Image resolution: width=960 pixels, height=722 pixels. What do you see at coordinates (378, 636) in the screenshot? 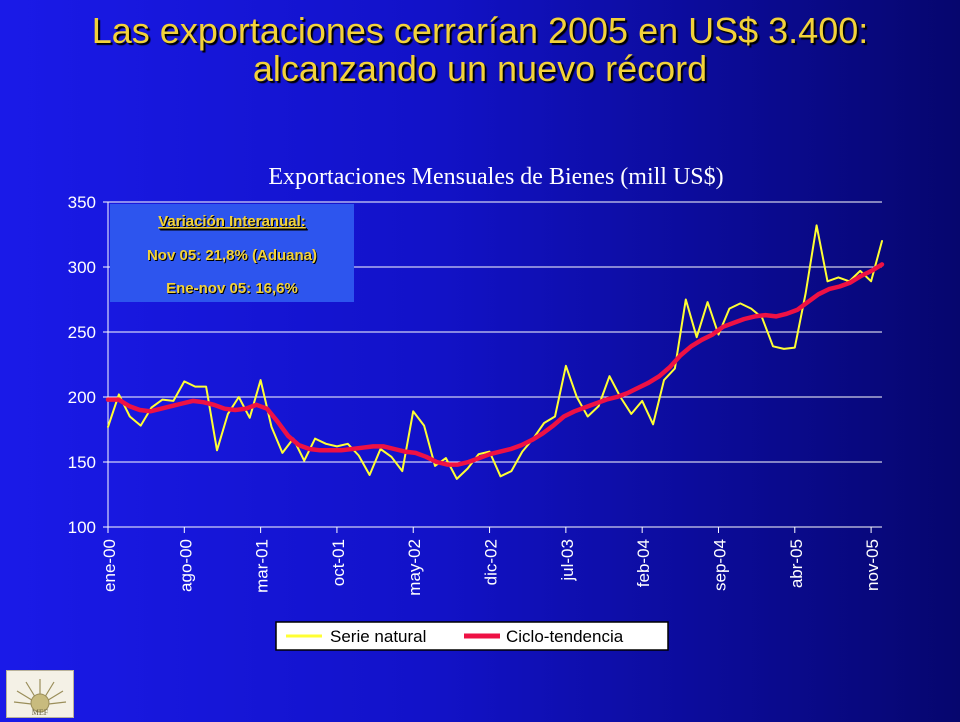
I see `legend-label-serie-natural: Serie natural` at bounding box center [378, 636].